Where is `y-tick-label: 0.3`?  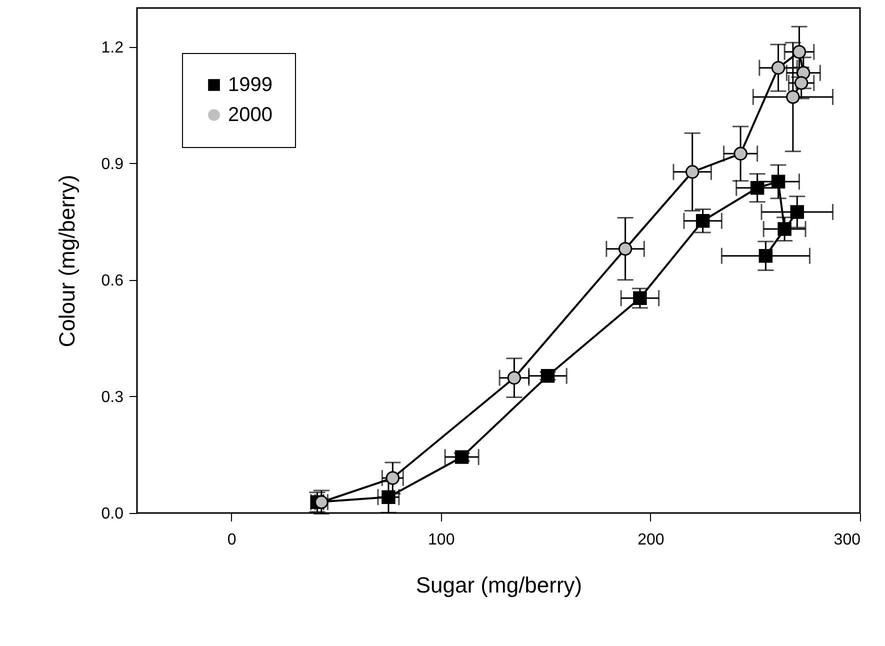 y-tick-label: 0.3 is located at coordinates (112, 397).